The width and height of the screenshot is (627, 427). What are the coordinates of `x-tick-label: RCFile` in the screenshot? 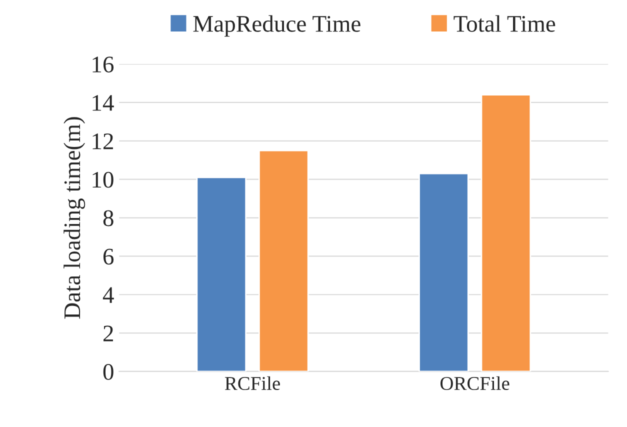 It's located at (252, 383).